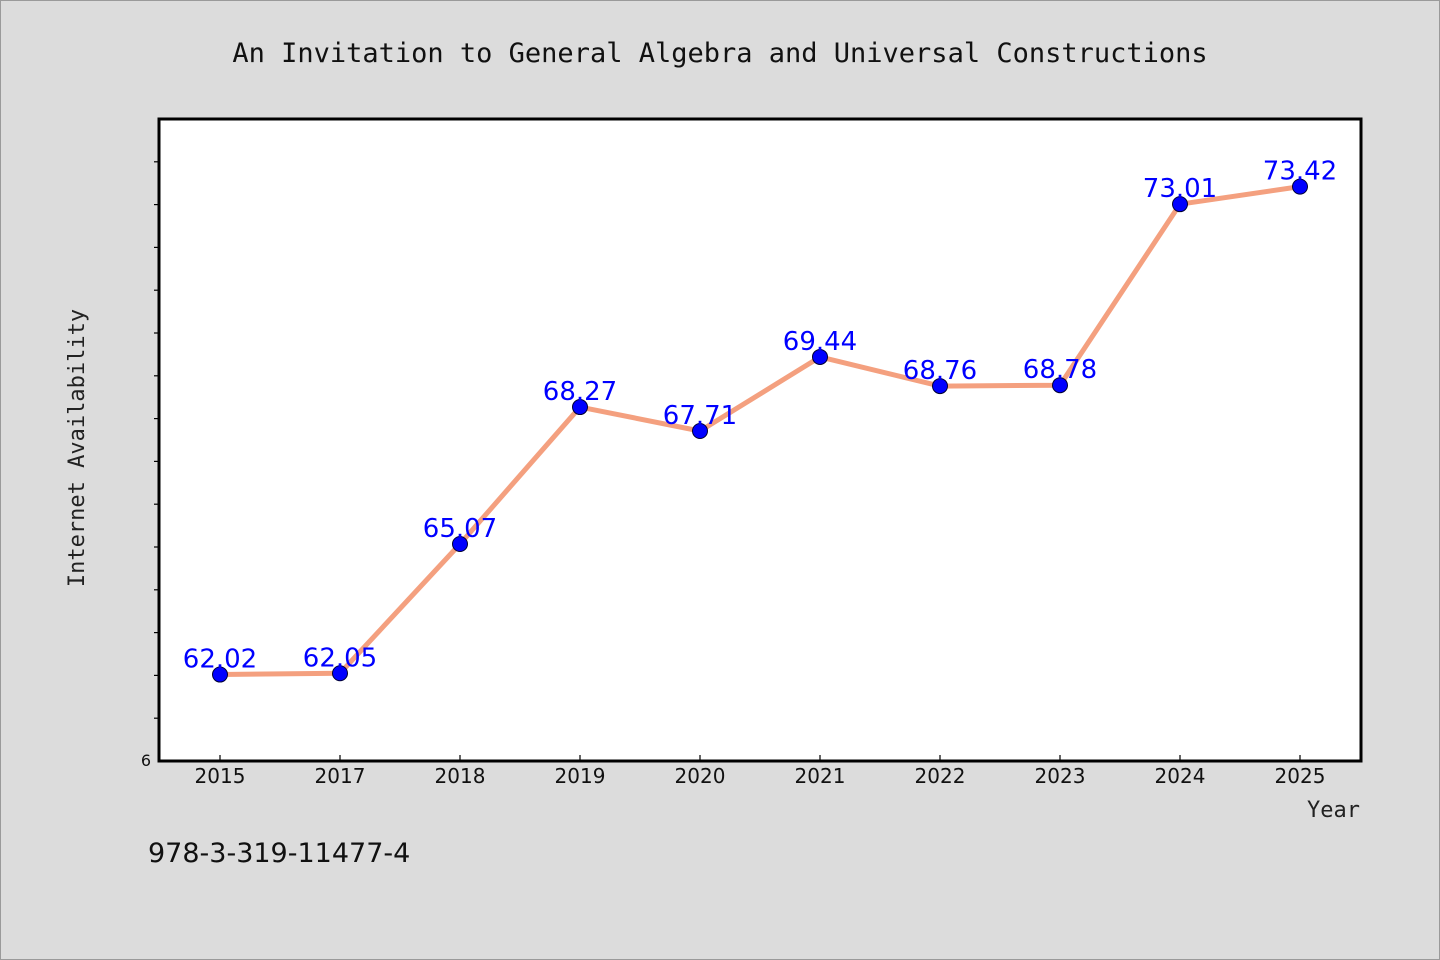 This screenshot has width=1440, height=960. What do you see at coordinates (220, 660) in the screenshot?
I see `data-label: 62.02` at bounding box center [220, 660].